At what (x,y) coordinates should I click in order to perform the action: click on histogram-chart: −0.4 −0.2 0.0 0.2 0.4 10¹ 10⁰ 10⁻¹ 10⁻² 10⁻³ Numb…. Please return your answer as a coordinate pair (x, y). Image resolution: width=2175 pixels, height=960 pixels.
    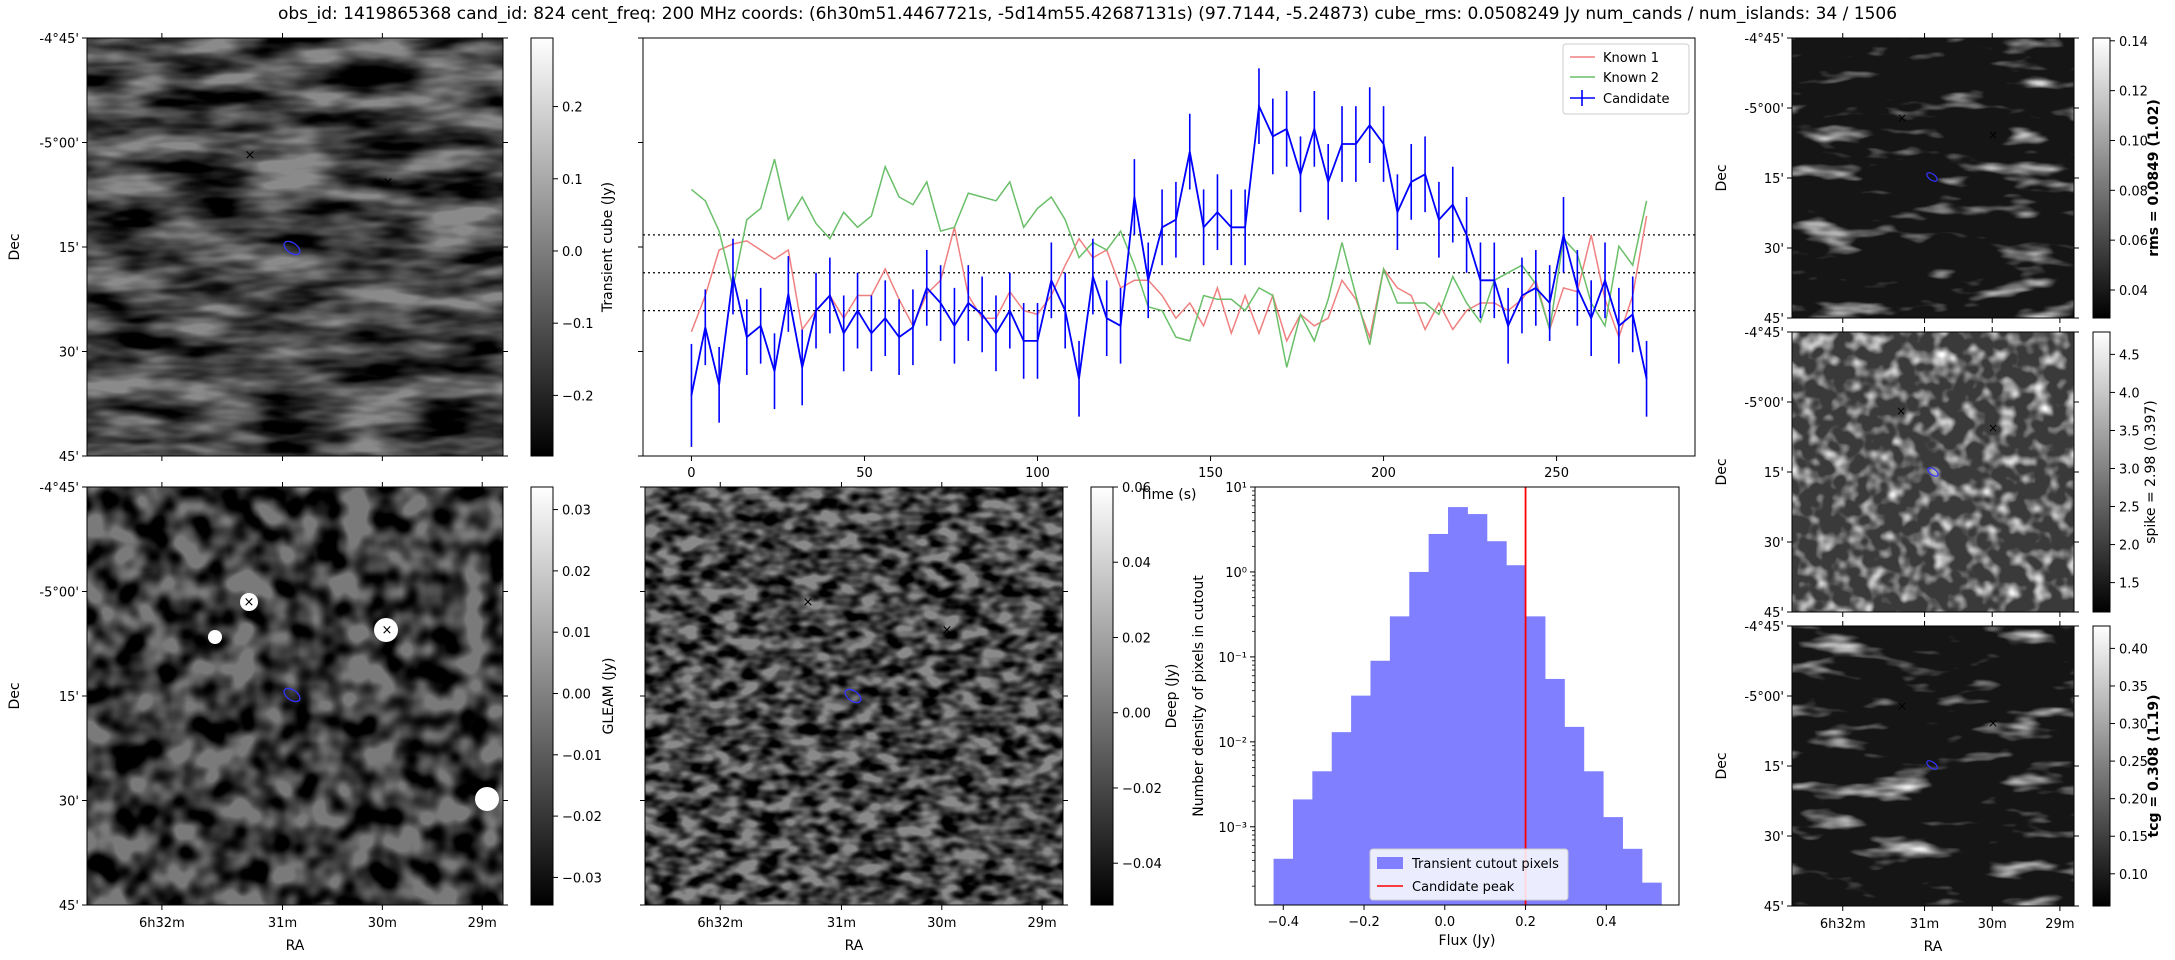
    Looking at the image, I should click on (1435, 715).